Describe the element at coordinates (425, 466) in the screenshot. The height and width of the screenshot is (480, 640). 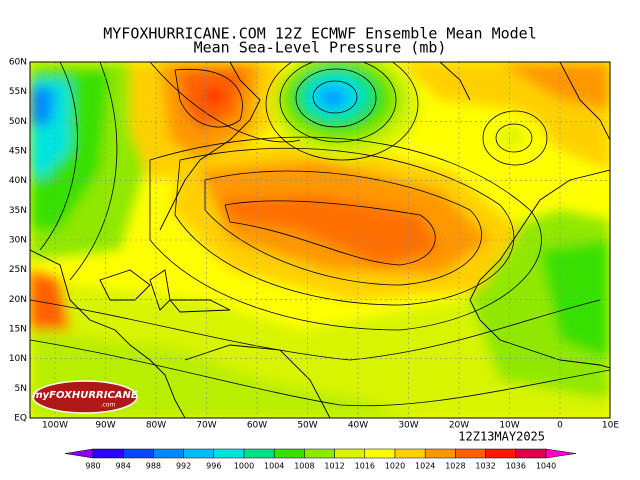
I see `colorbar-label: 1024` at that location.